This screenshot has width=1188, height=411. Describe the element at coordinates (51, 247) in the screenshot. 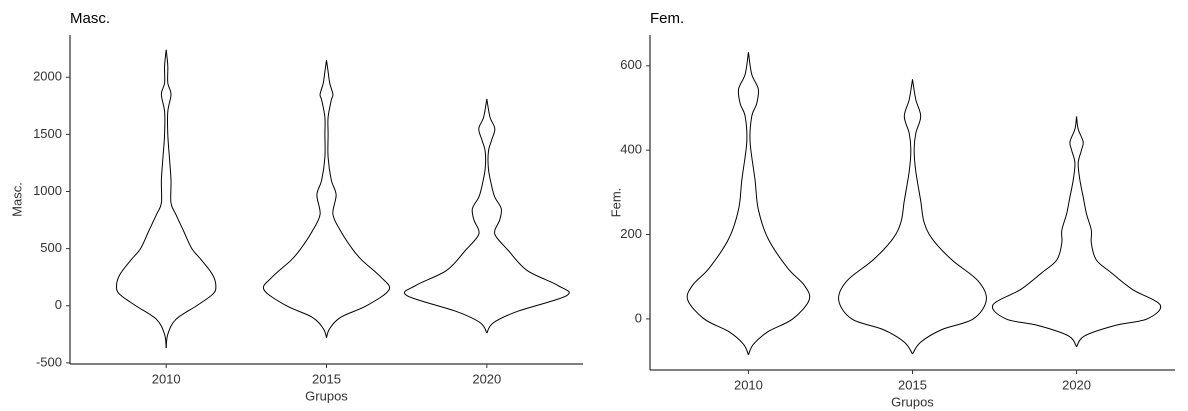

I see `y-tick-label: 500` at that location.